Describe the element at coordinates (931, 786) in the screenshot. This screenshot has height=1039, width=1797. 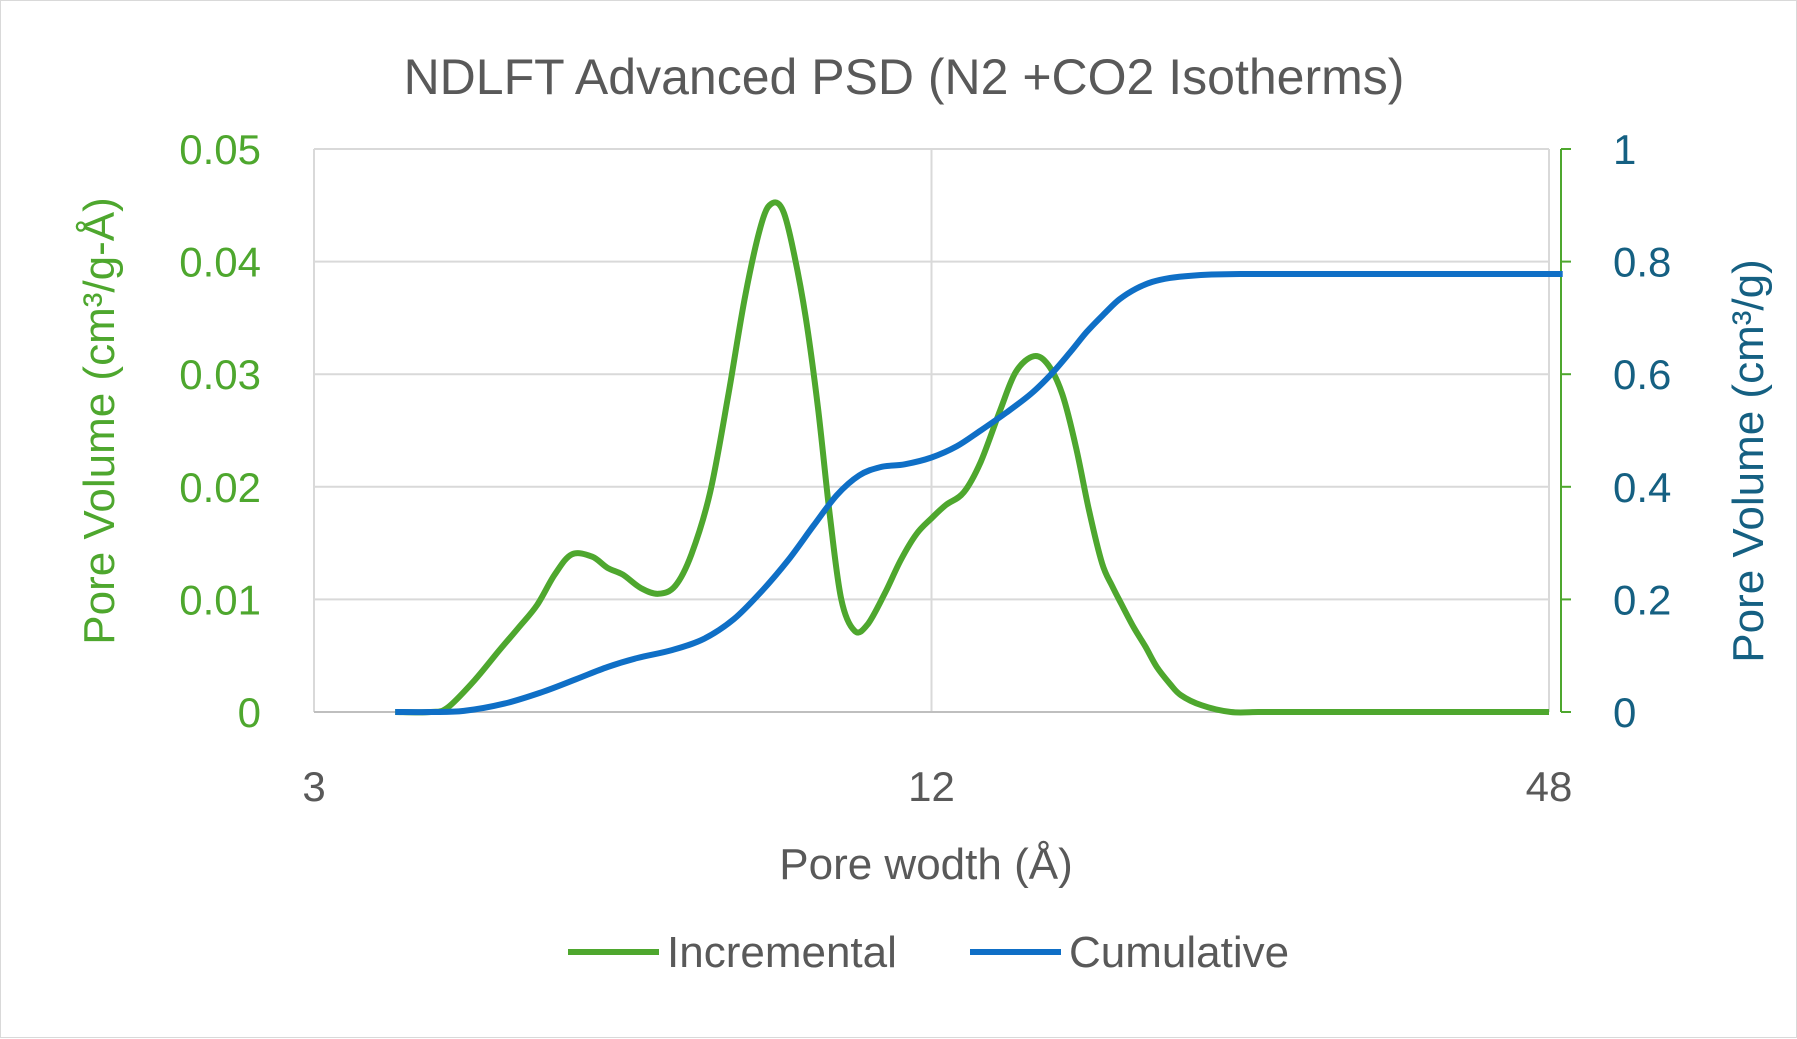
I see `x-tick-label: 12` at that location.